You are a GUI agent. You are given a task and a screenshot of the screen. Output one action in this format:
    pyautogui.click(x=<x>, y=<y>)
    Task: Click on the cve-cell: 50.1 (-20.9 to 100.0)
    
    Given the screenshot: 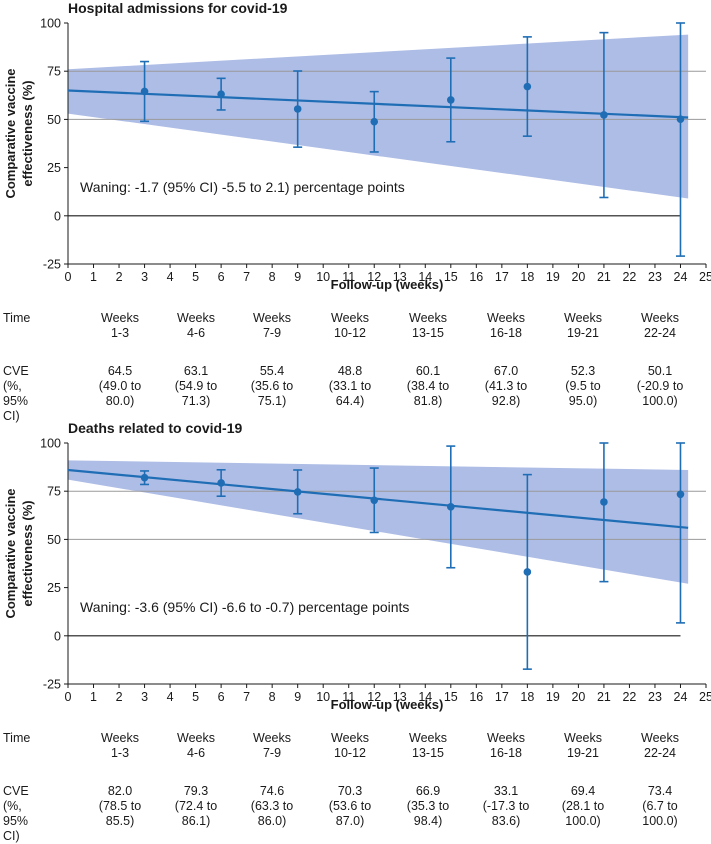 What is the action you would take?
    pyautogui.click(x=660, y=386)
    